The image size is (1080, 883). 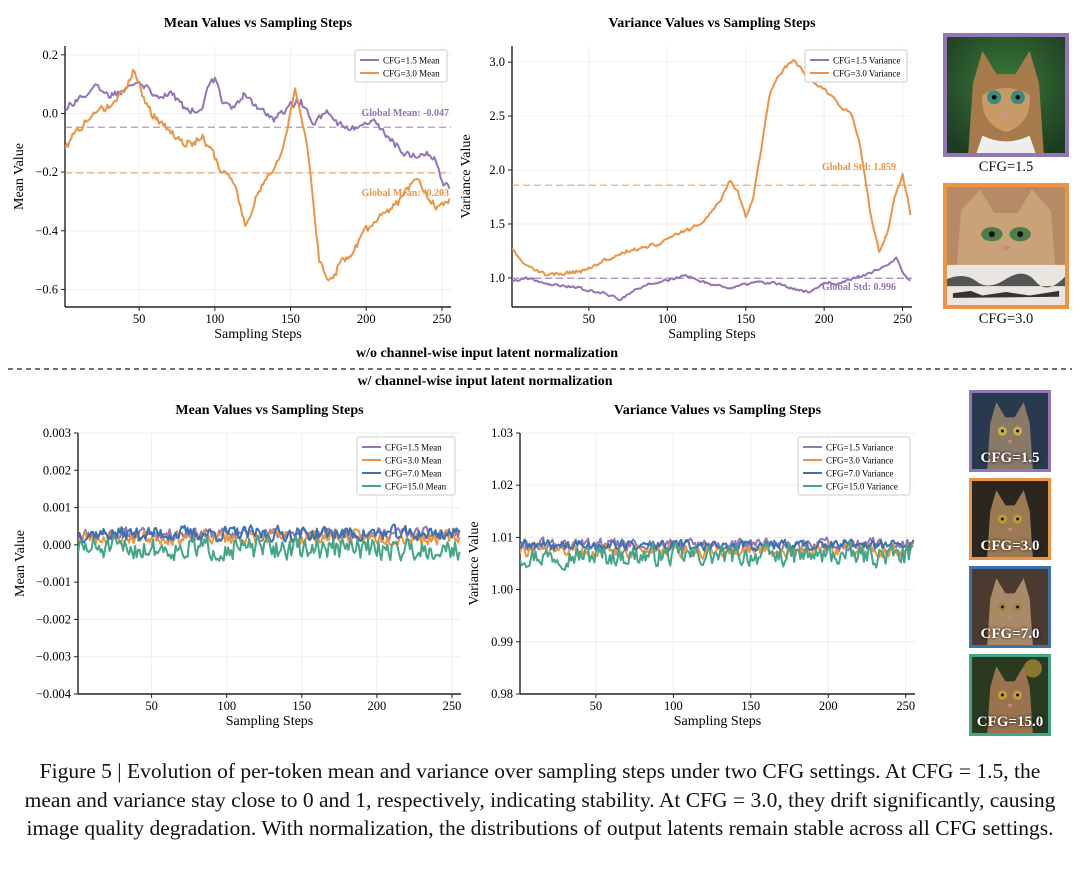 What do you see at coordinates (413, 474) in the screenshot?
I see `legend-label: CFG=7.0 Mean` at bounding box center [413, 474].